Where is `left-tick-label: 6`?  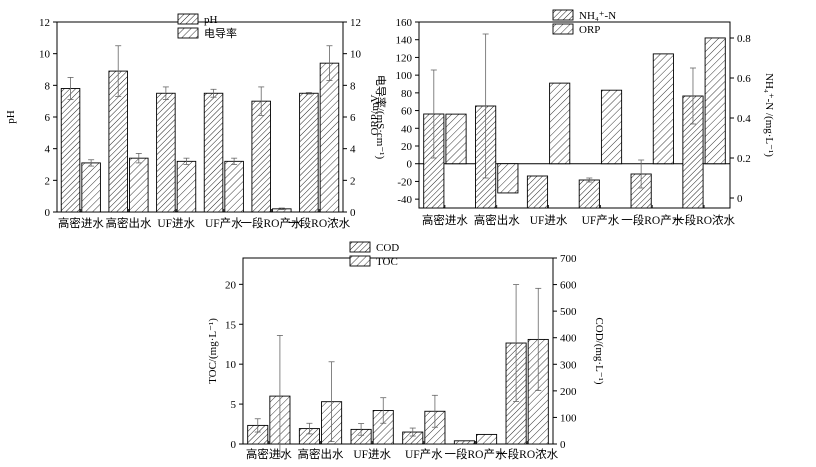 left-tick-label: 6 is located at coordinates (48, 118).